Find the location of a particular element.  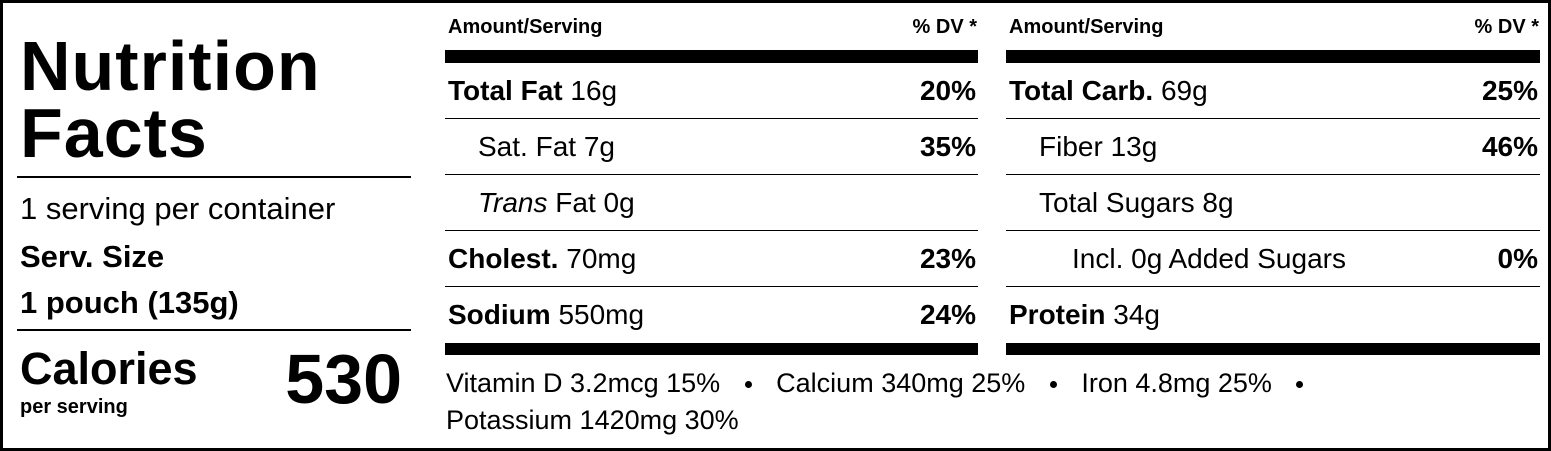

row-text: Trans Fat 0g is located at coordinates (541, 202).